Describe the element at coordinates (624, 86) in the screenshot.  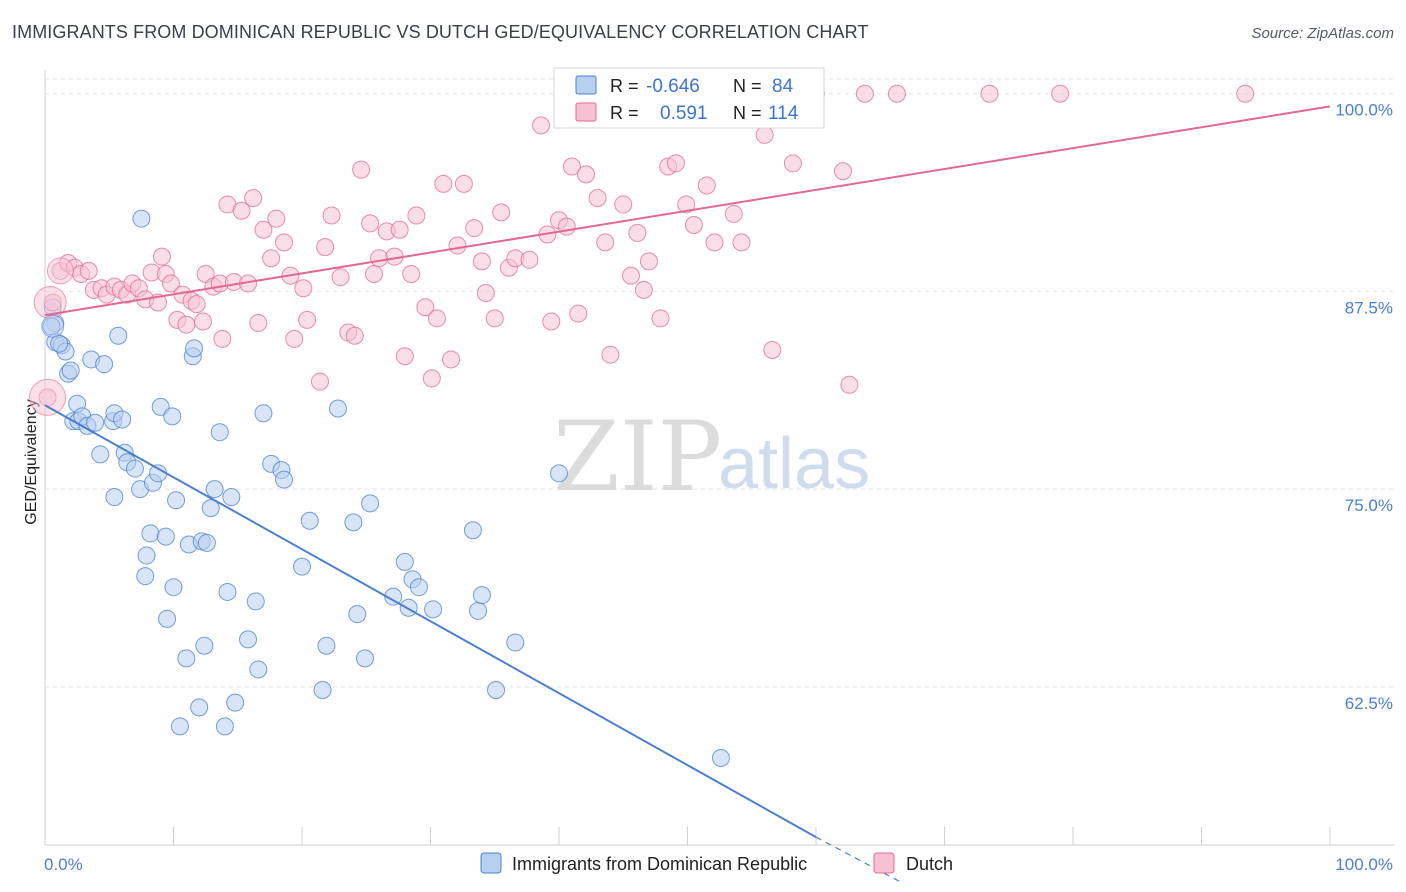
I see `stats-r-label-blue: R =` at that location.